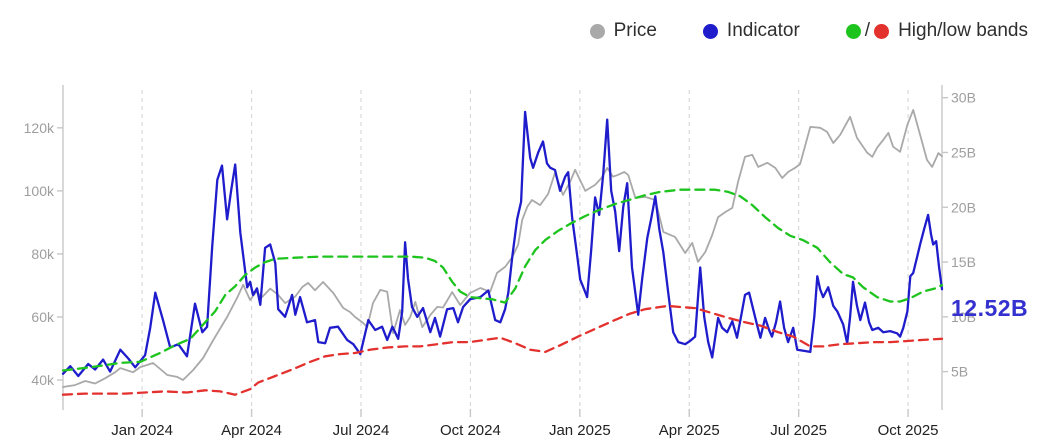 Image resolution: width=1040 pixels, height=447 pixels. Describe the element at coordinates (959, 372) in the screenshot. I see `y-right-tick-label: 5B` at that location.